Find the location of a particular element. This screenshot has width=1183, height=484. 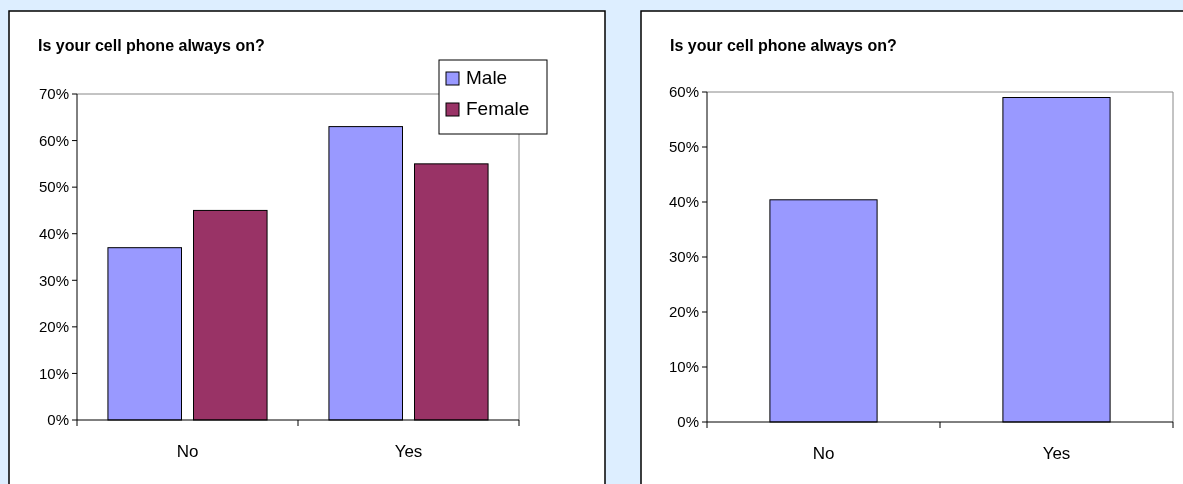

y-tick-label: 70% is located at coordinates (53, 94).